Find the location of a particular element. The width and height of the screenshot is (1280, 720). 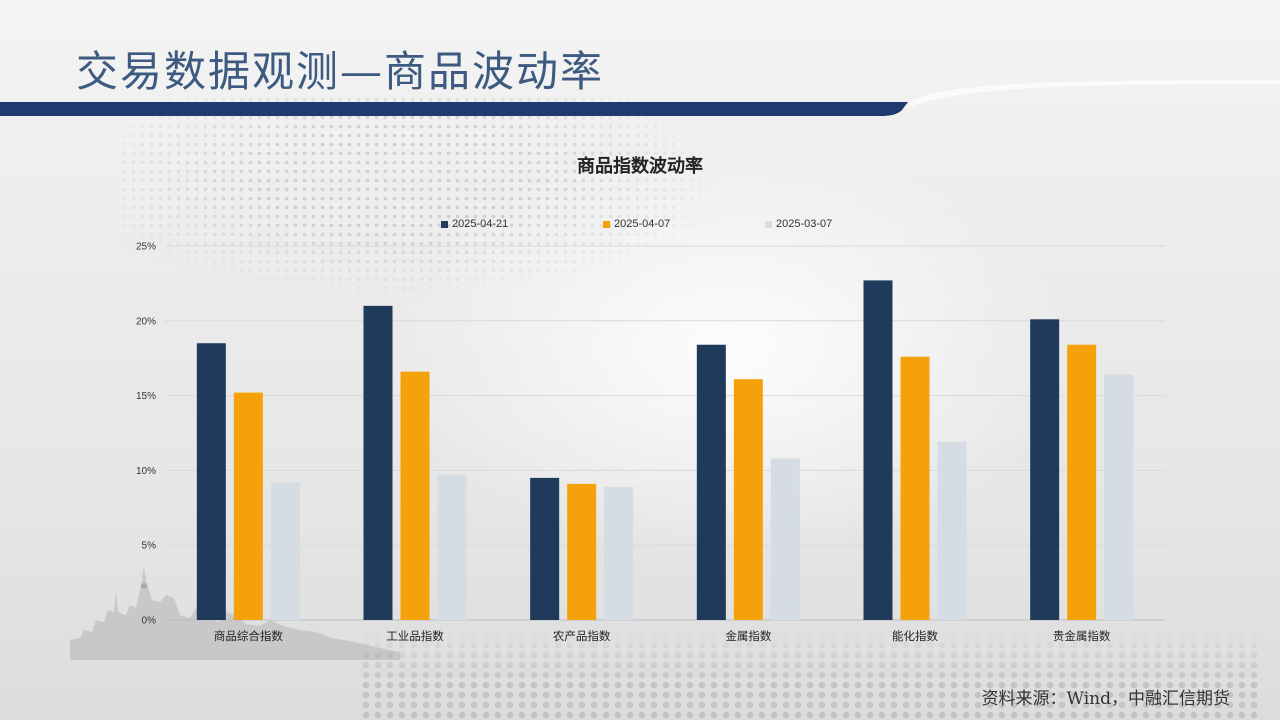

legend-item-series-2: 2025-04-07 is located at coordinates (636, 224).